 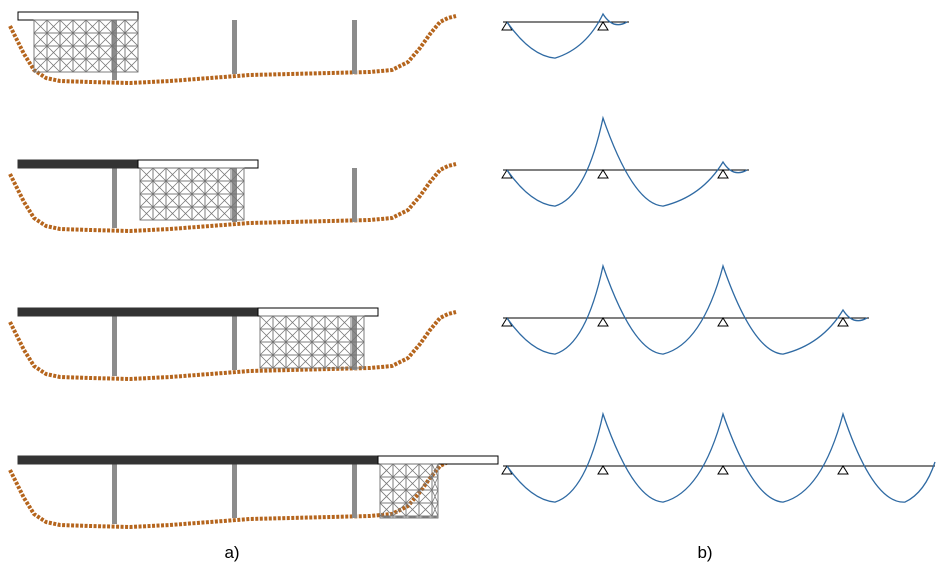 I want to click on scaffold-frame, so click(x=409, y=491).